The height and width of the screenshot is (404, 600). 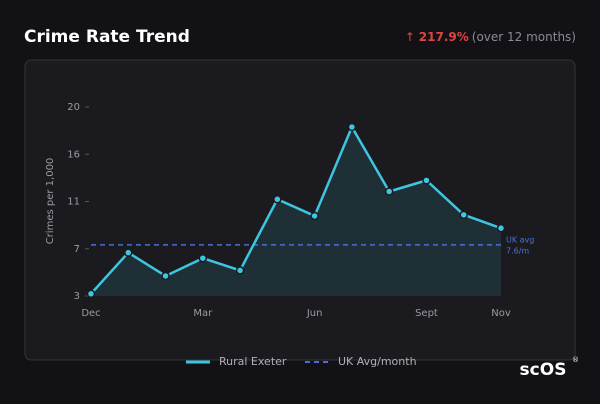 What do you see at coordinates (77, 296) in the screenshot?
I see `y-tick-label: 3` at bounding box center [77, 296].